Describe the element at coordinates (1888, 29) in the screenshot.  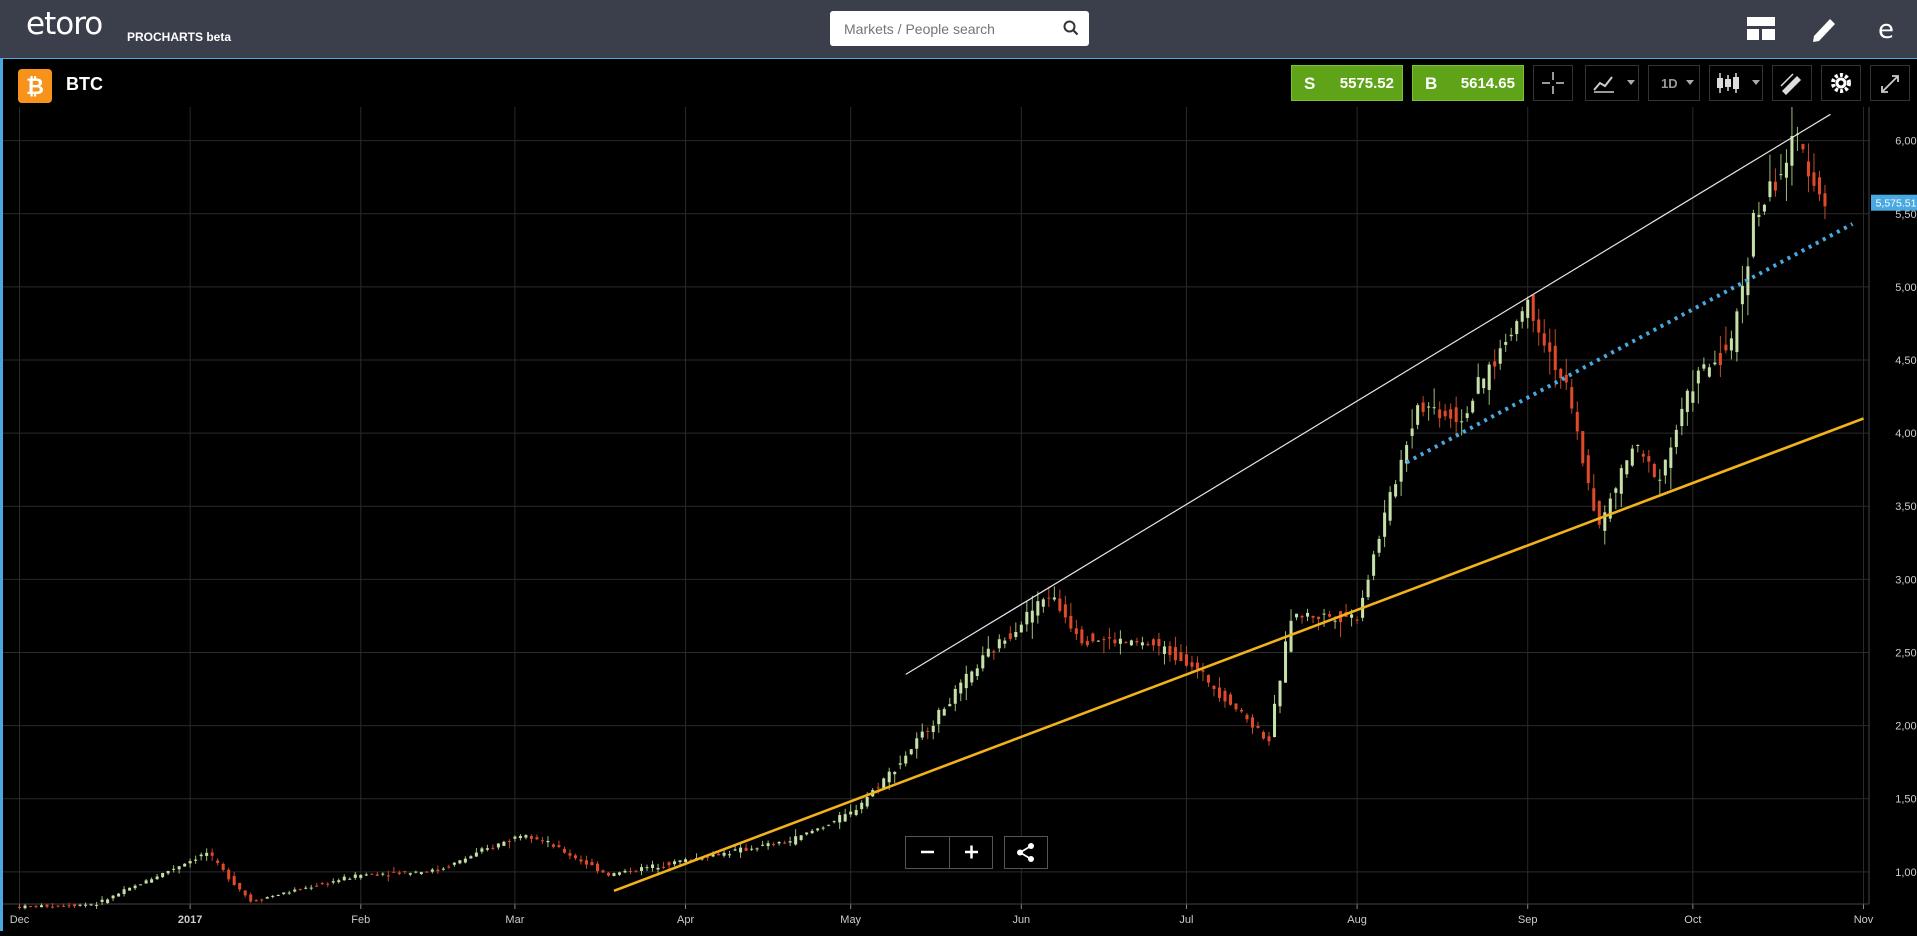
I see `etoro-user-icon: e` at that location.